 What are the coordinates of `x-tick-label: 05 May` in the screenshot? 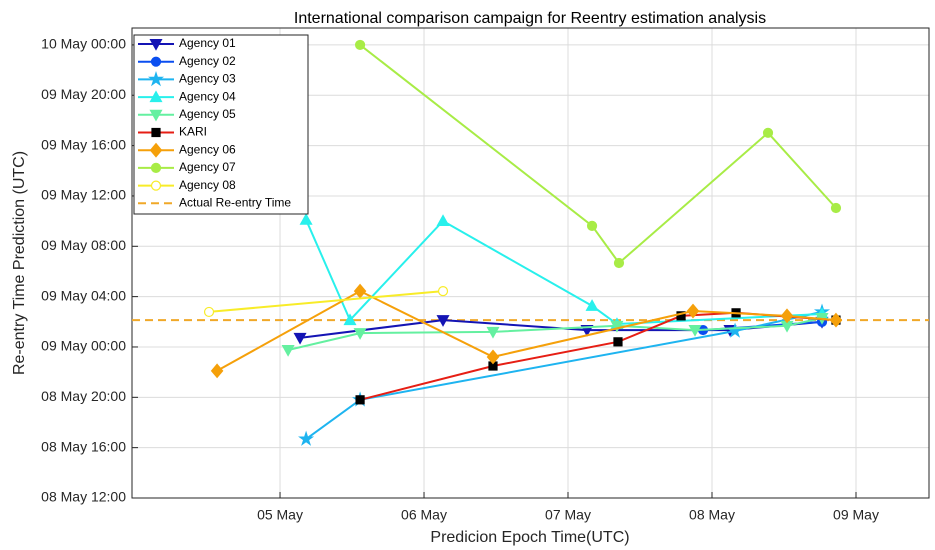 It's located at (280, 515).